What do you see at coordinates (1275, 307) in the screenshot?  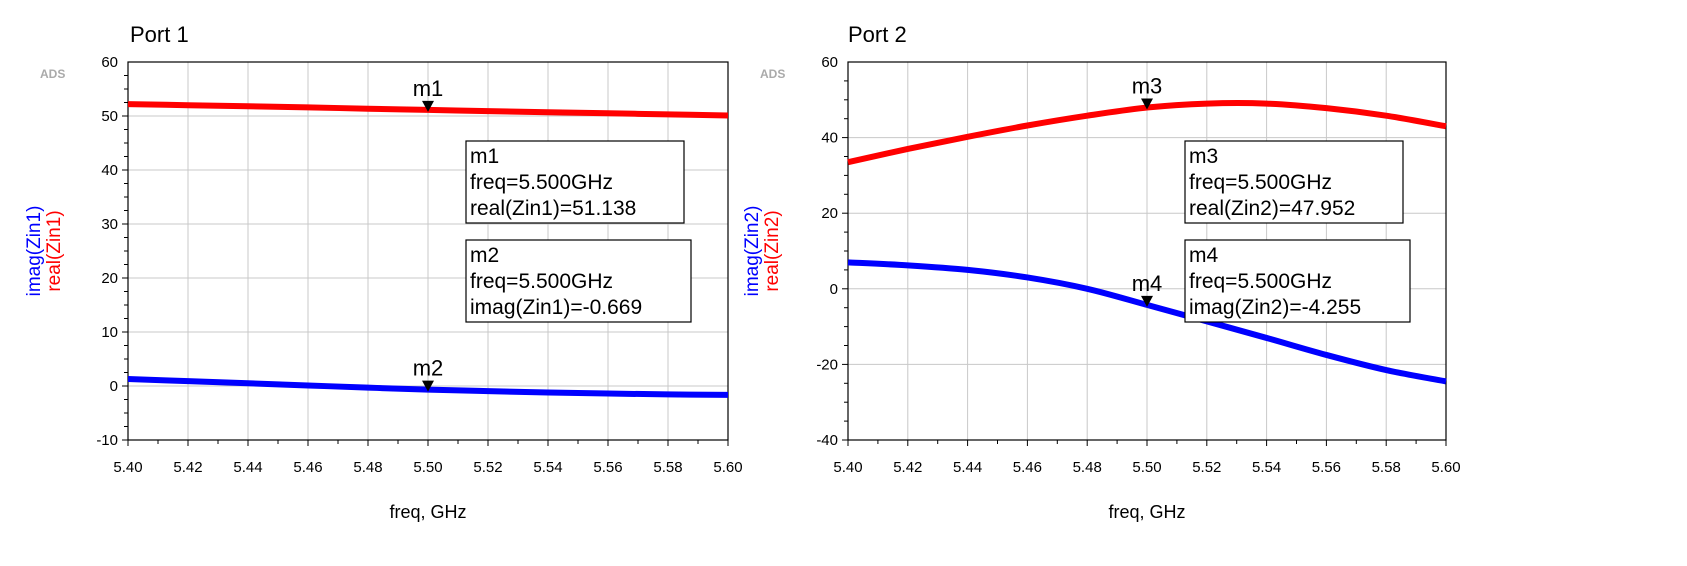 I see `marker-readout-line: imag(Zin2)=-4.255` at bounding box center [1275, 307].